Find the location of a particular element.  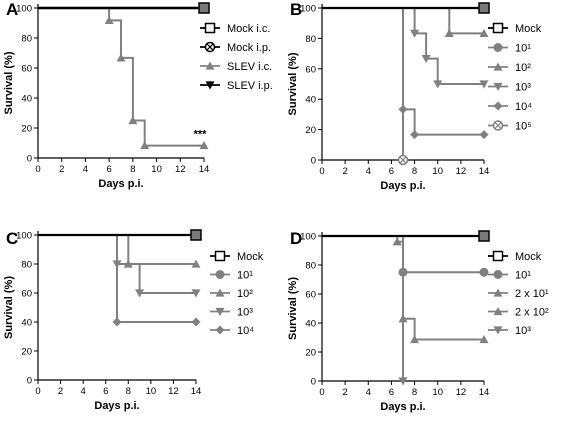

series-slev-i-c- is located at coordinates (123, 78).